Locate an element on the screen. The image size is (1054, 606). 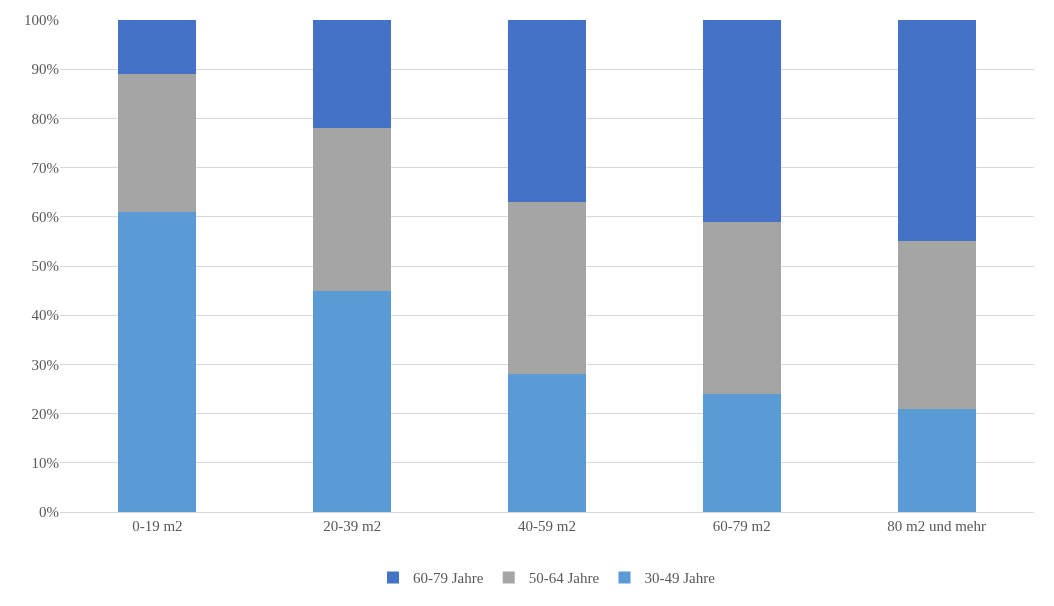
y-tick-label: 50% is located at coordinates (45, 266).